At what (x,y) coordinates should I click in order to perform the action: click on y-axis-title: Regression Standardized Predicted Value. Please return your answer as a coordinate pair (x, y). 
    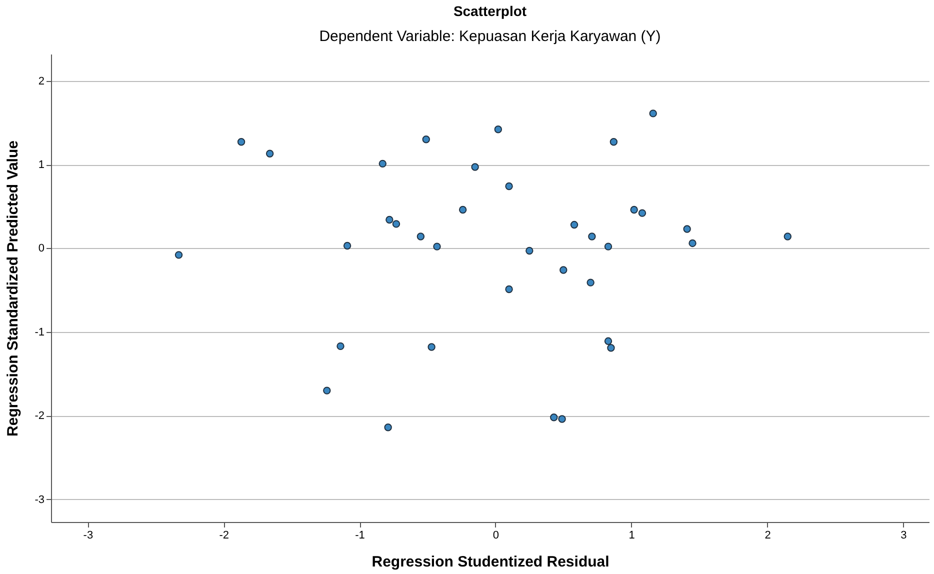
    Looking at the image, I should click on (13, 288).